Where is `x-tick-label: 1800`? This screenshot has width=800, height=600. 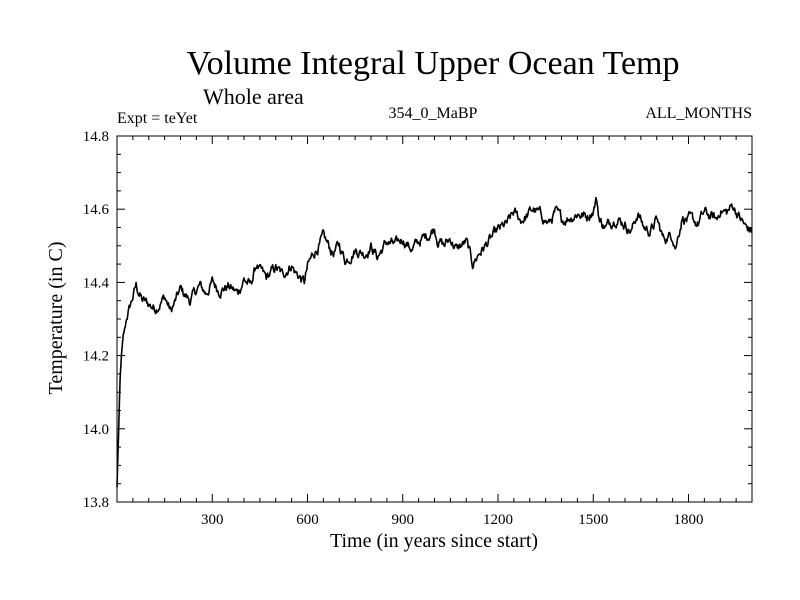 x-tick-label: 1800 is located at coordinates (689, 520).